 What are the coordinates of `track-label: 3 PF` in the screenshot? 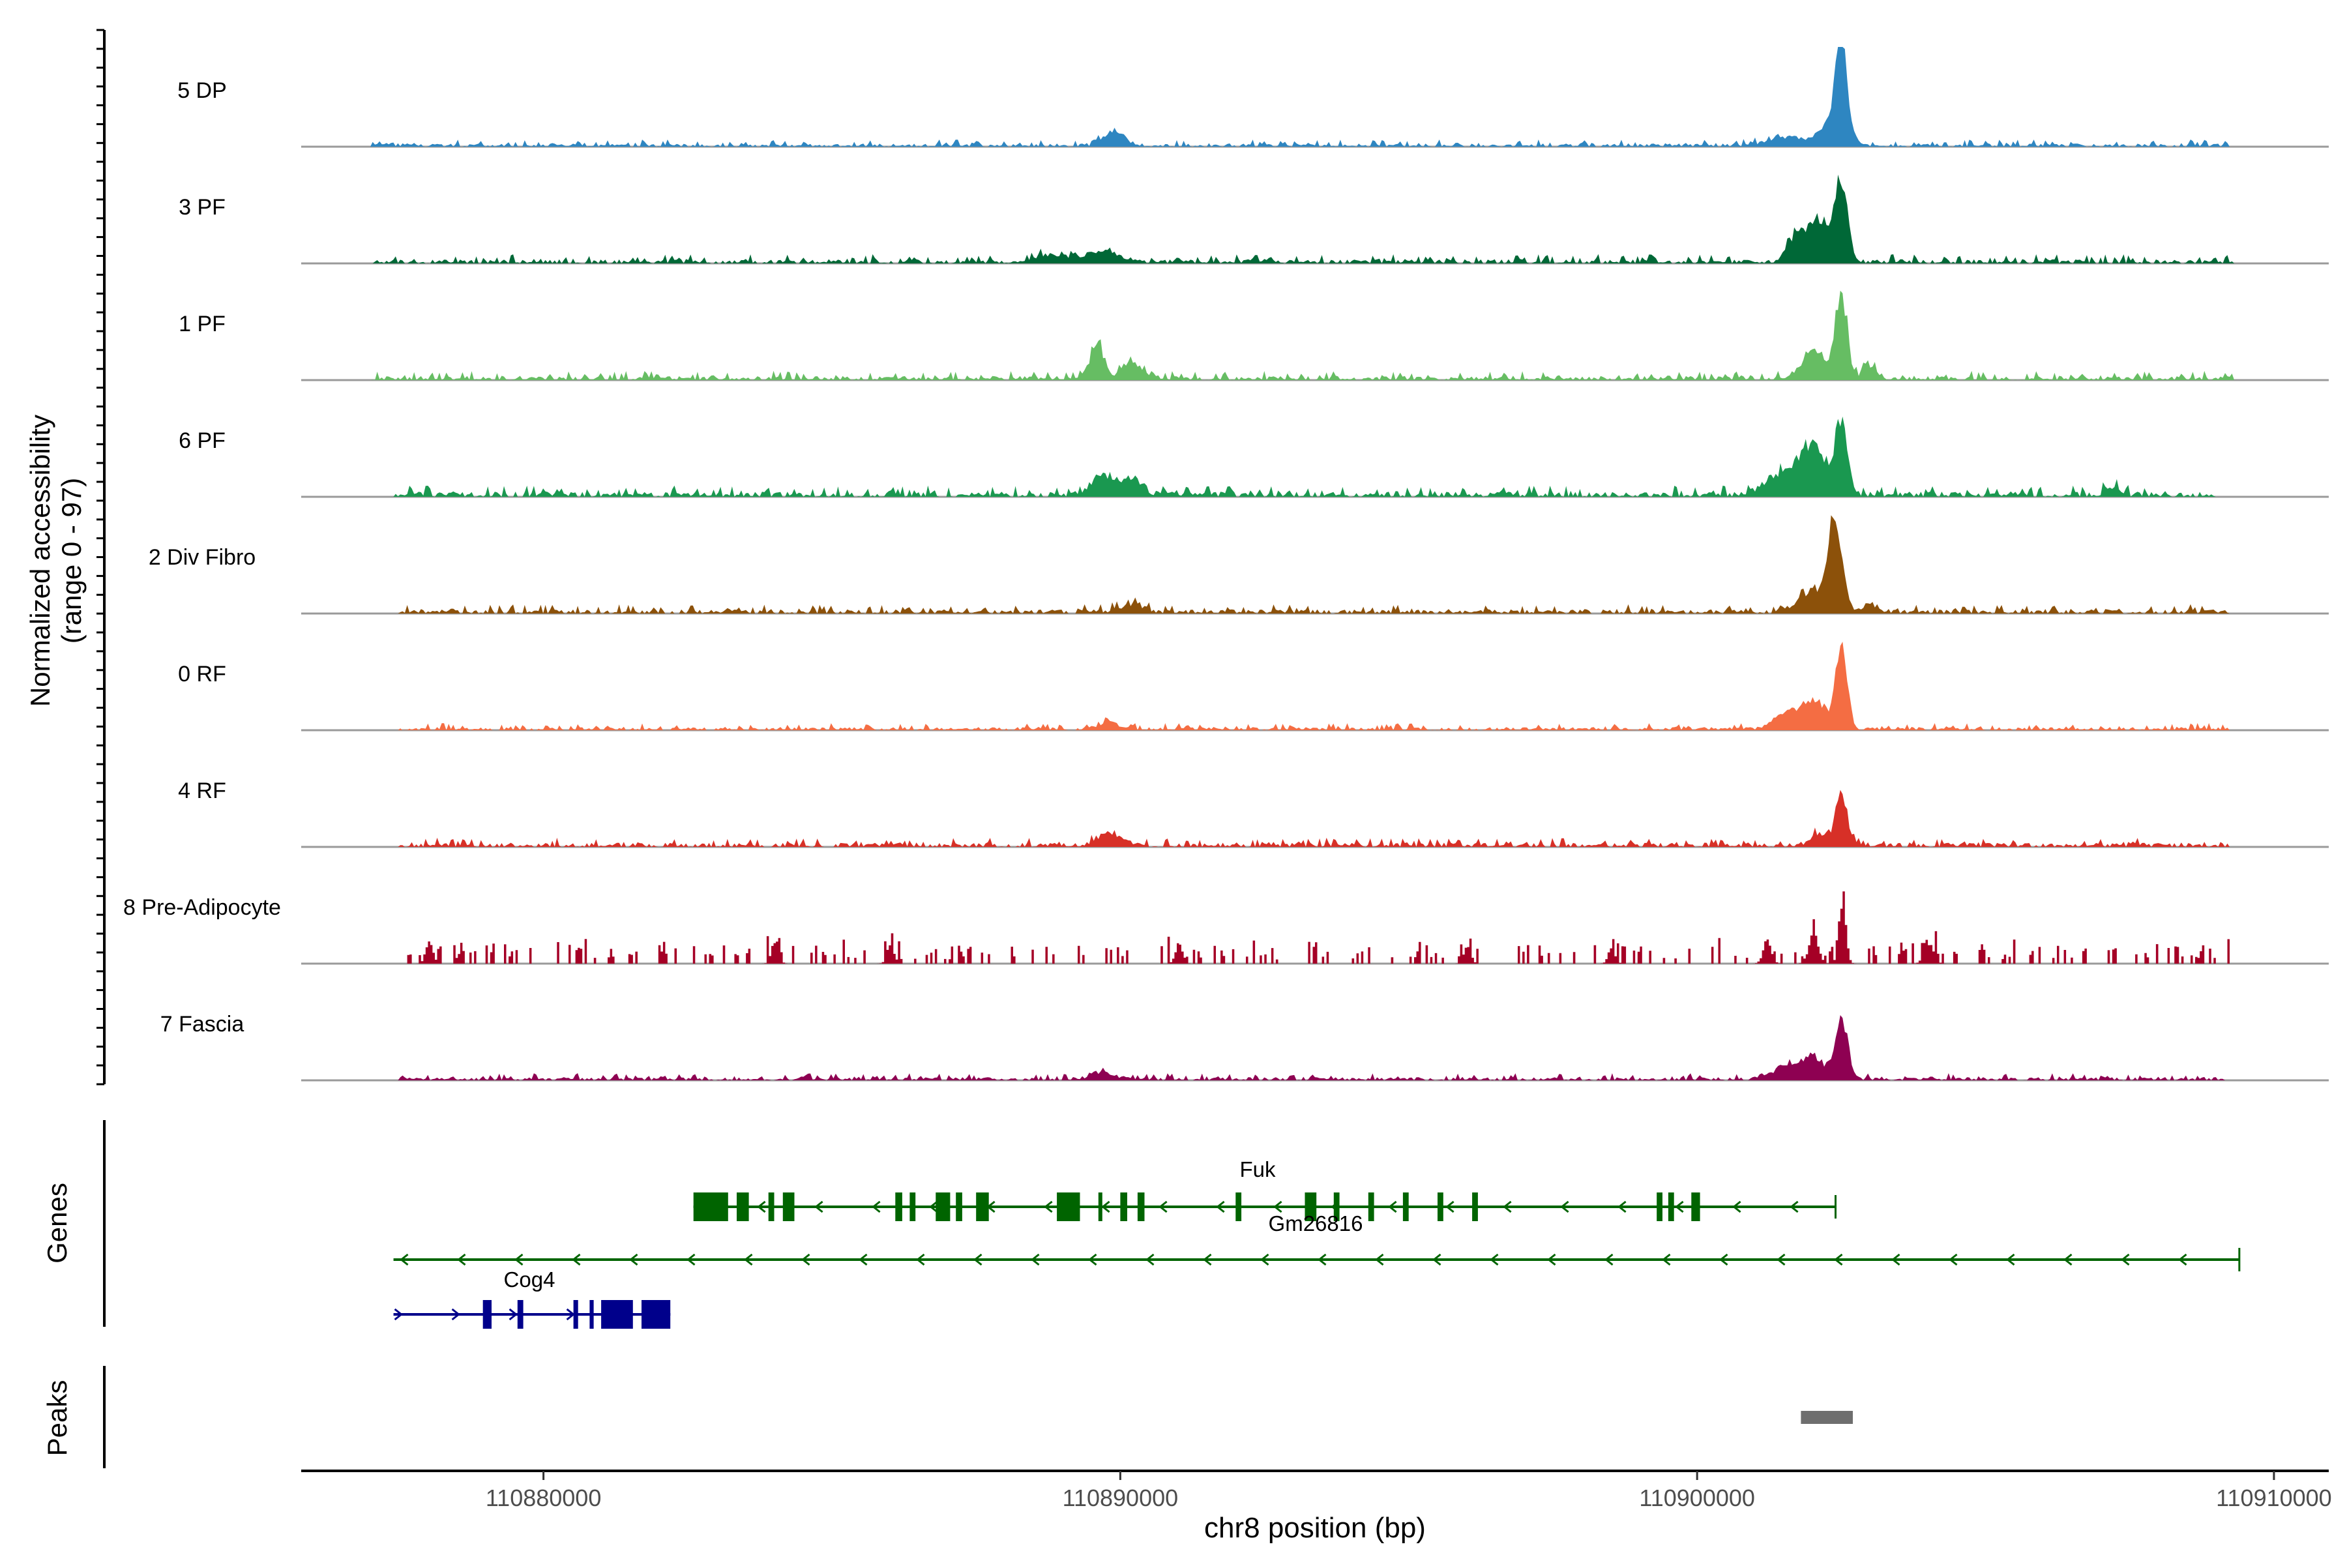 It's located at (202, 208).